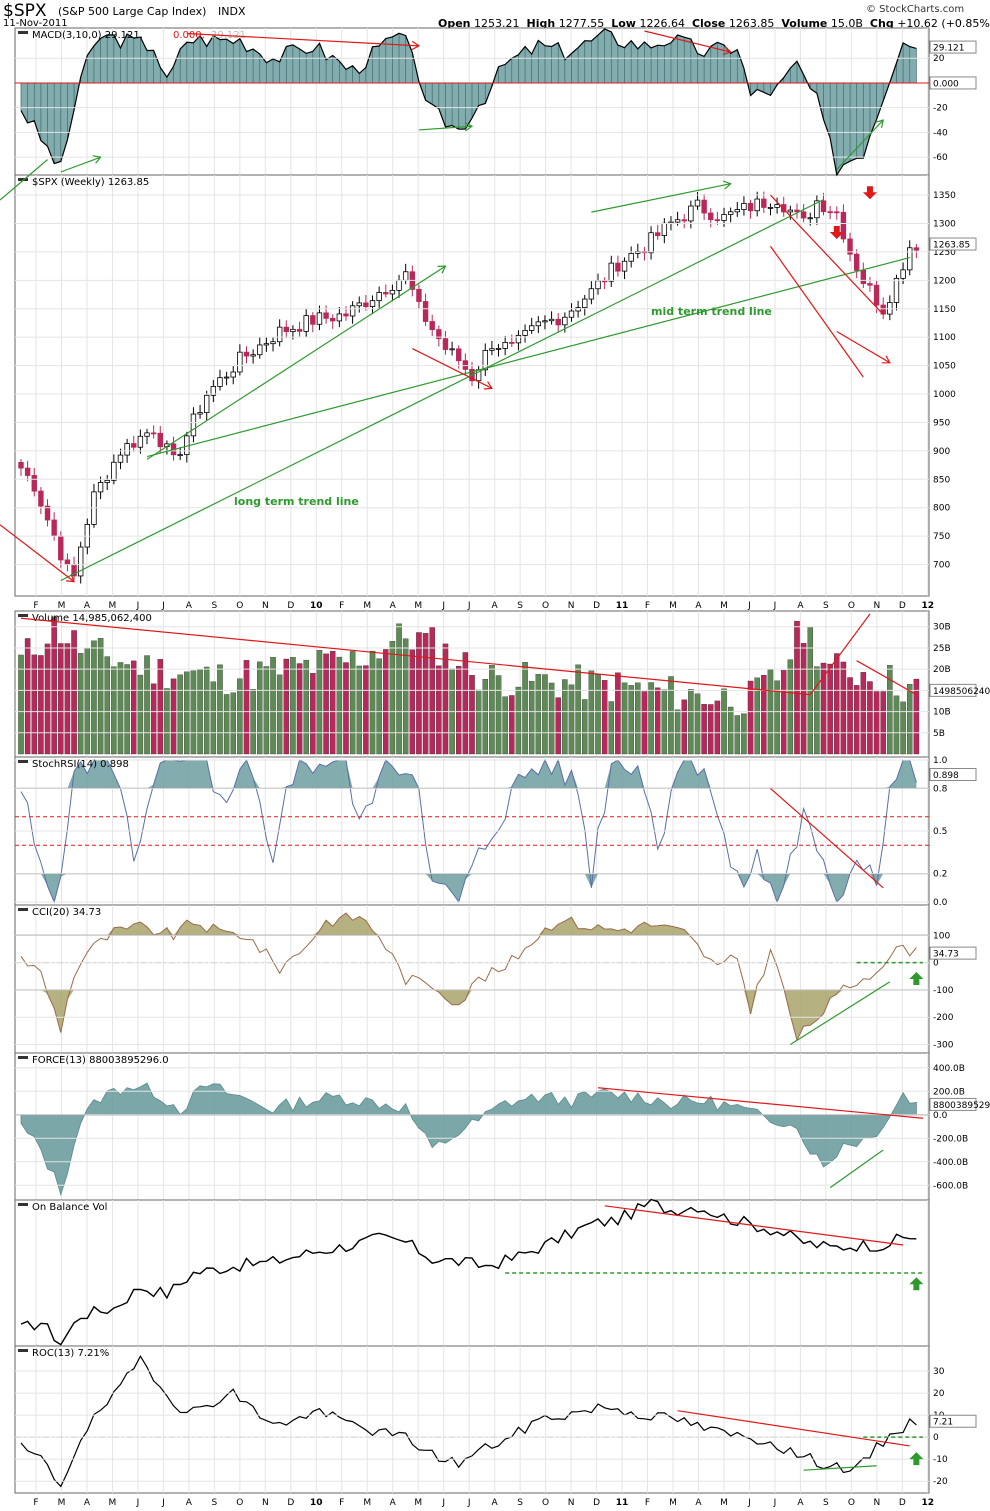  What do you see at coordinates (596, 606) in the screenshot?
I see `x-tick-label: D` at bounding box center [596, 606].